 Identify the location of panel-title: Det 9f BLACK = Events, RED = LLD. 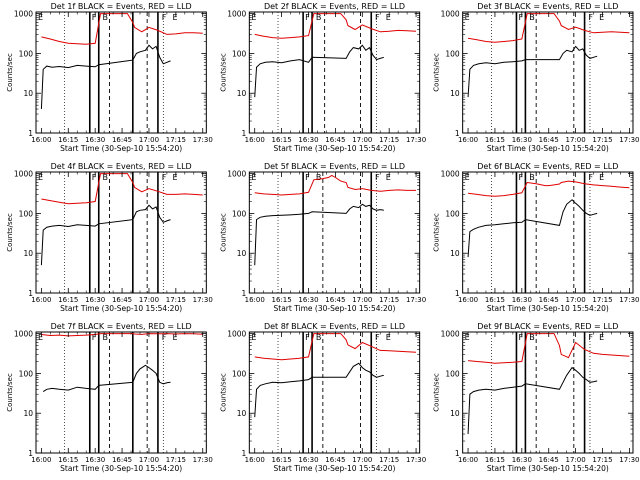
(547, 326).